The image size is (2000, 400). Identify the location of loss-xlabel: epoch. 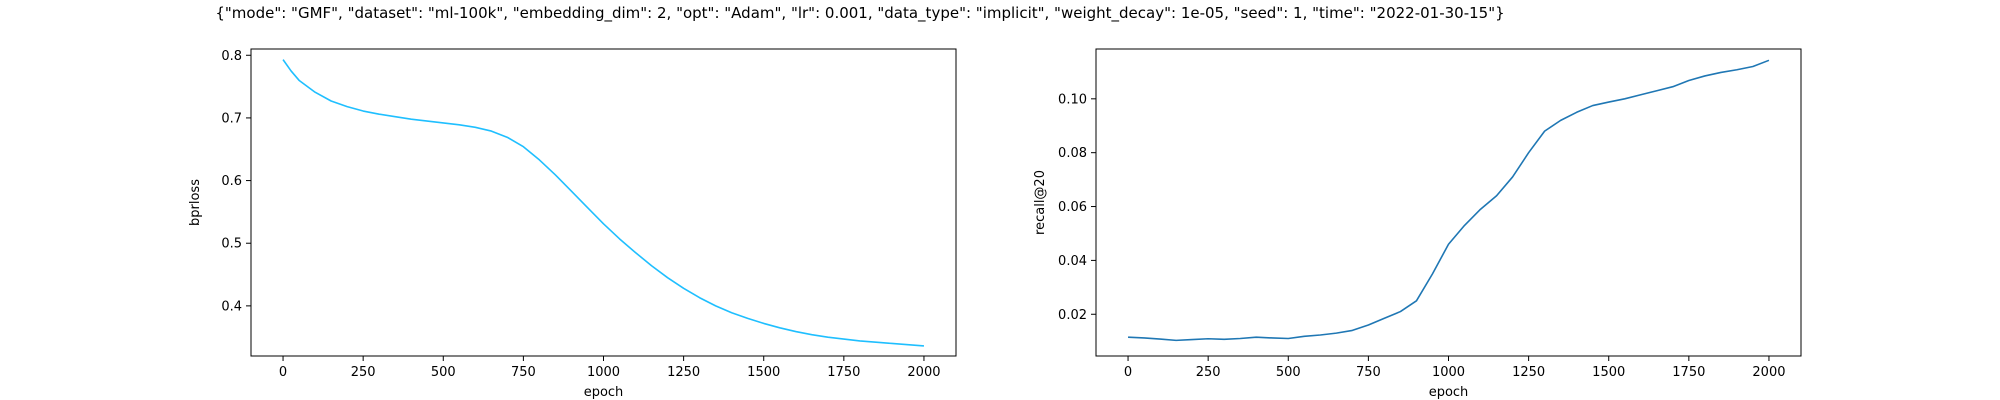
(604, 392).